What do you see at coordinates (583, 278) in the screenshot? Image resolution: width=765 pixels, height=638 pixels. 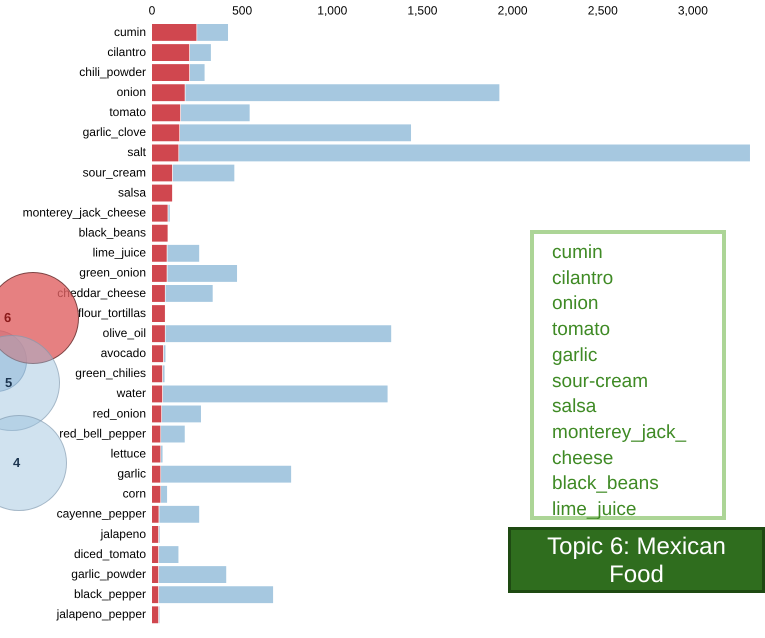 I see `annotation: cilantro` at bounding box center [583, 278].